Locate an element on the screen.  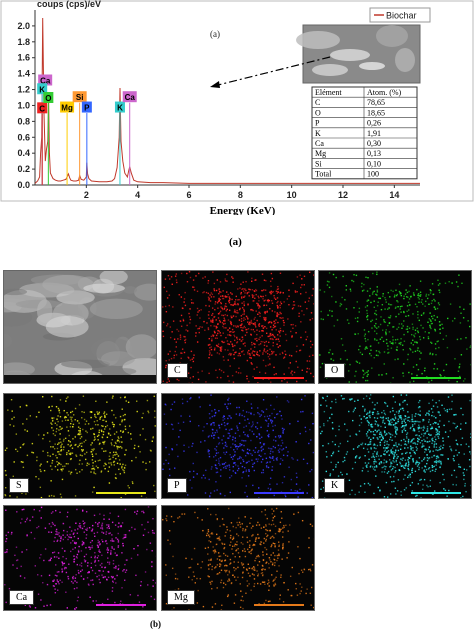
y-tick-label: 0.4 is located at coordinates (23, 153).